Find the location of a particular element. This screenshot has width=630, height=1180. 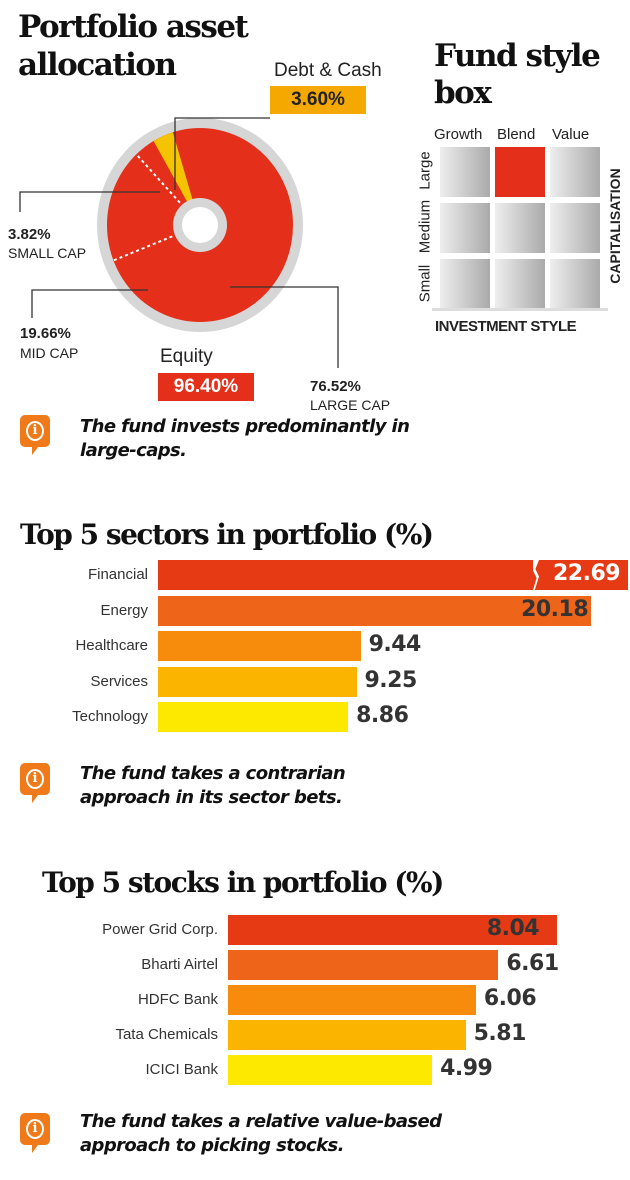

allocation-title: Portfolio asset allocation is located at coordinates (133, 46).